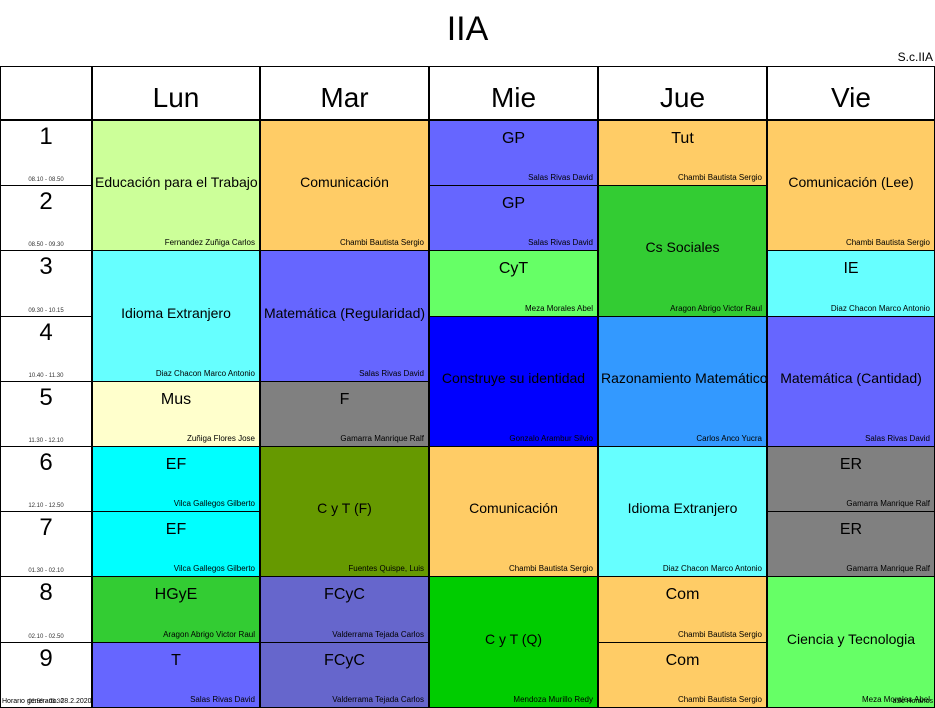 The height and width of the screenshot is (708, 935). What do you see at coordinates (851, 269) in the screenshot?
I see `lesson-subject: IE` at bounding box center [851, 269].